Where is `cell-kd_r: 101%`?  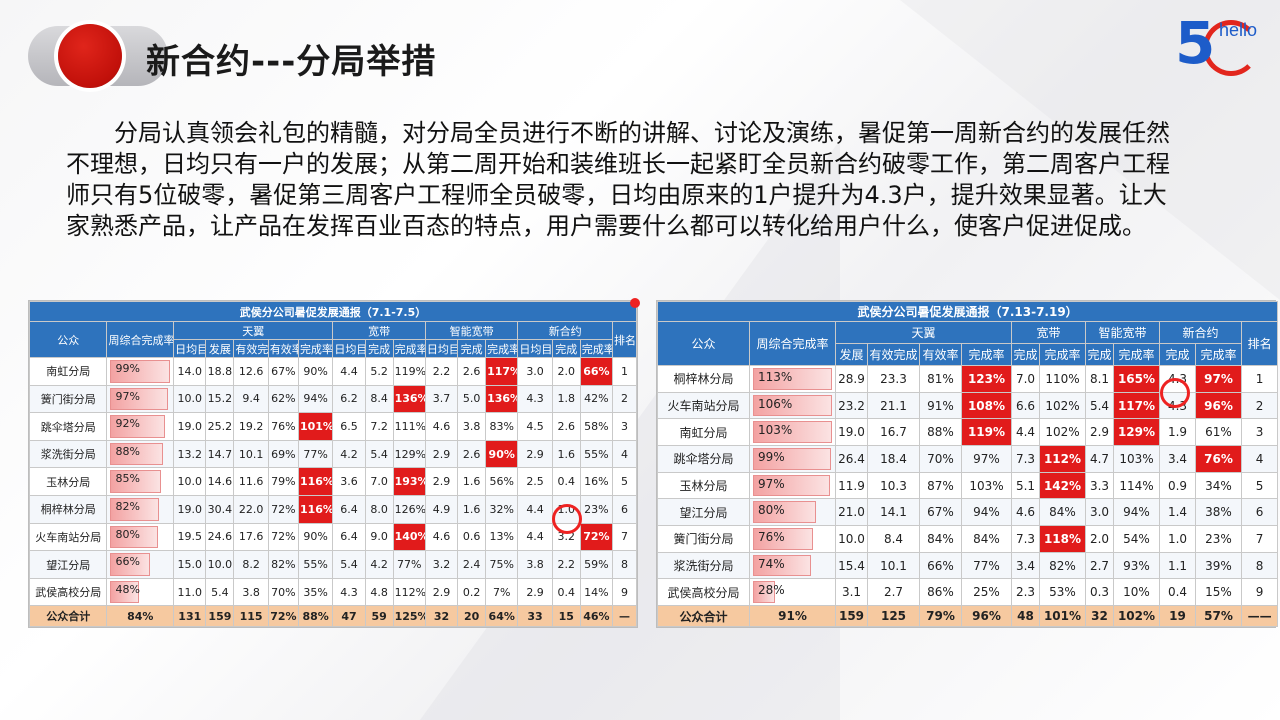
cell-kd_r: 101% is located at coordinates (1062, 616).